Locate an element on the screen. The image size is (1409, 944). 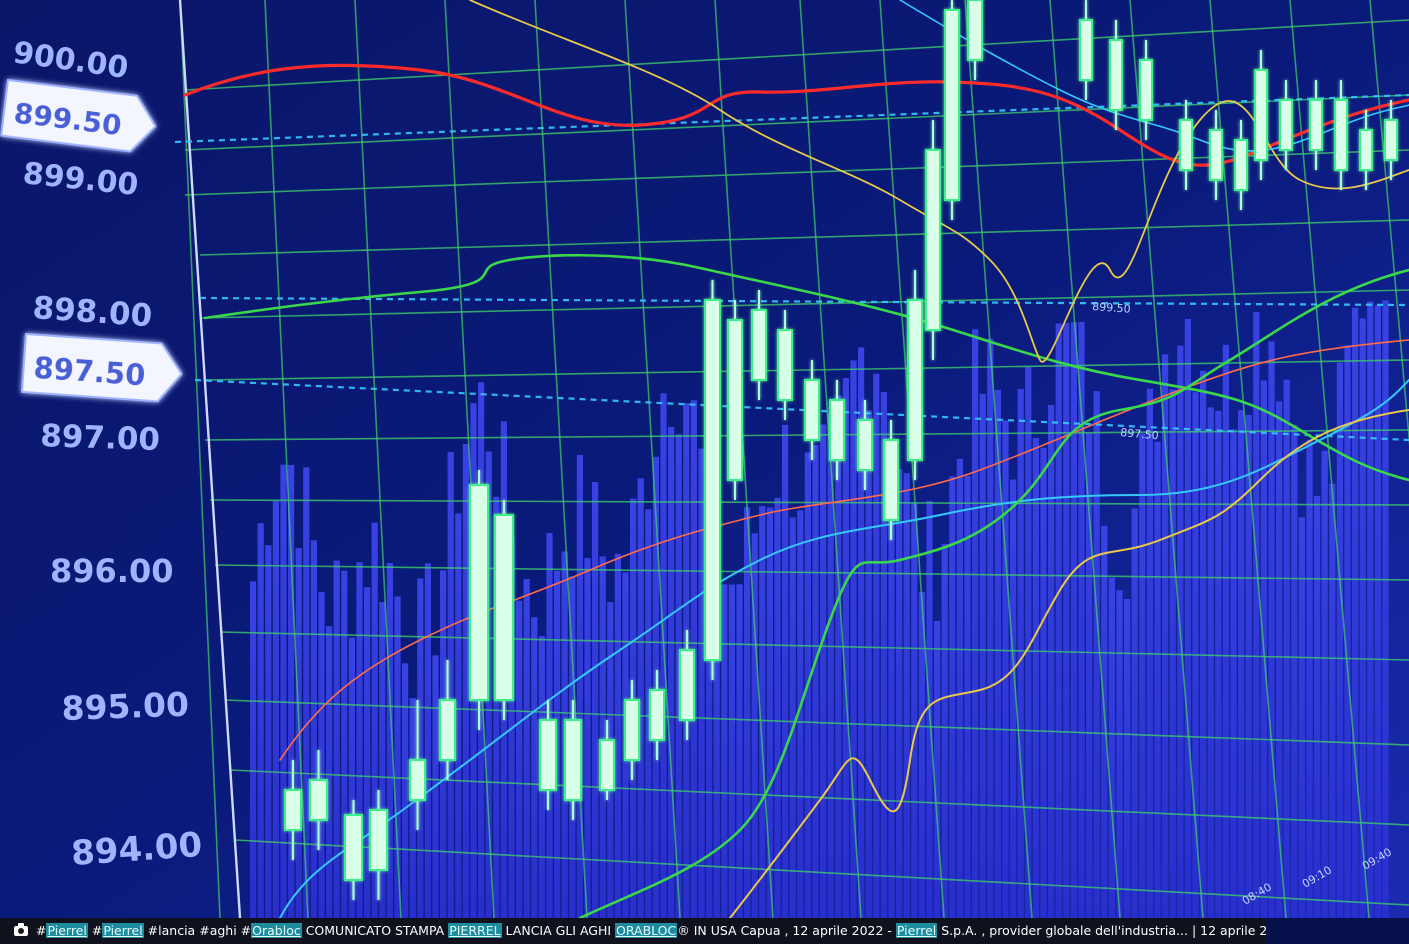
y-tick-label: 896.00 is located at coordinates (111, 571).